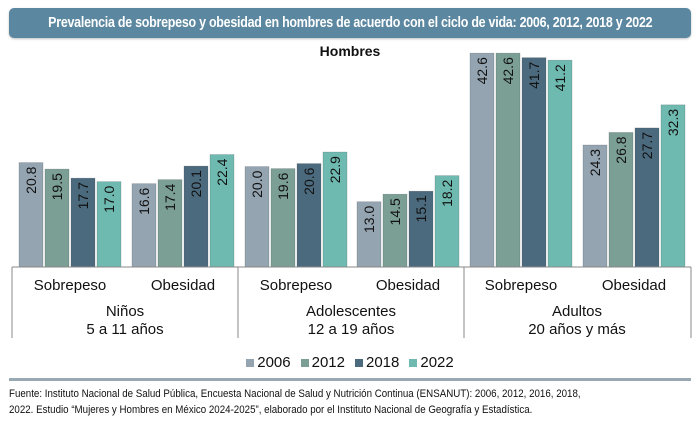 The image size is (700, 434). What do you see at coordinates (109, 198) in the screenshot?
I see `bar-label-2022-0: 17.0` at bounding box center [109, 198].